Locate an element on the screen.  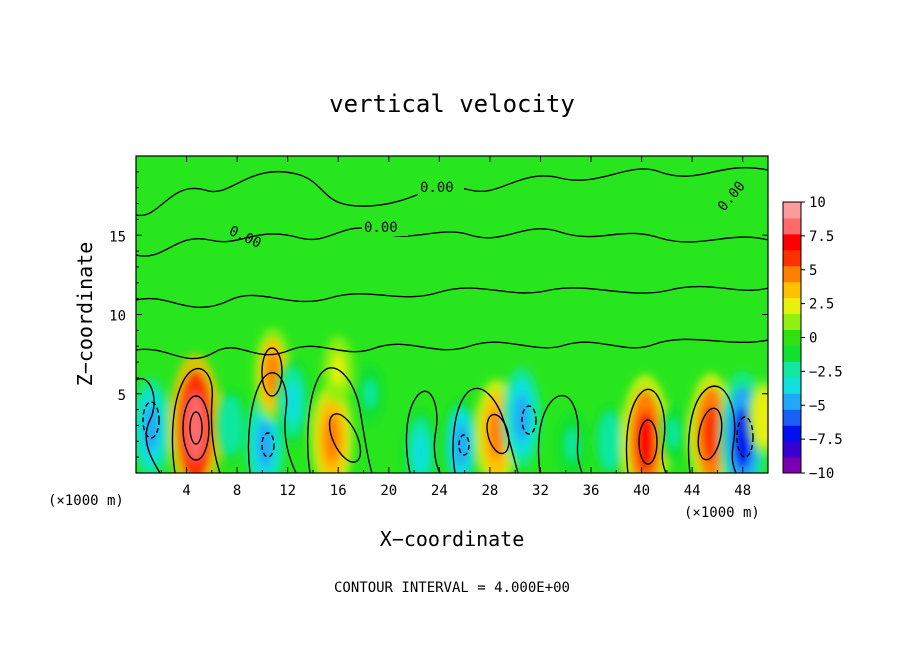
x-tick-label: 4 is located at coordinates (186, 491).